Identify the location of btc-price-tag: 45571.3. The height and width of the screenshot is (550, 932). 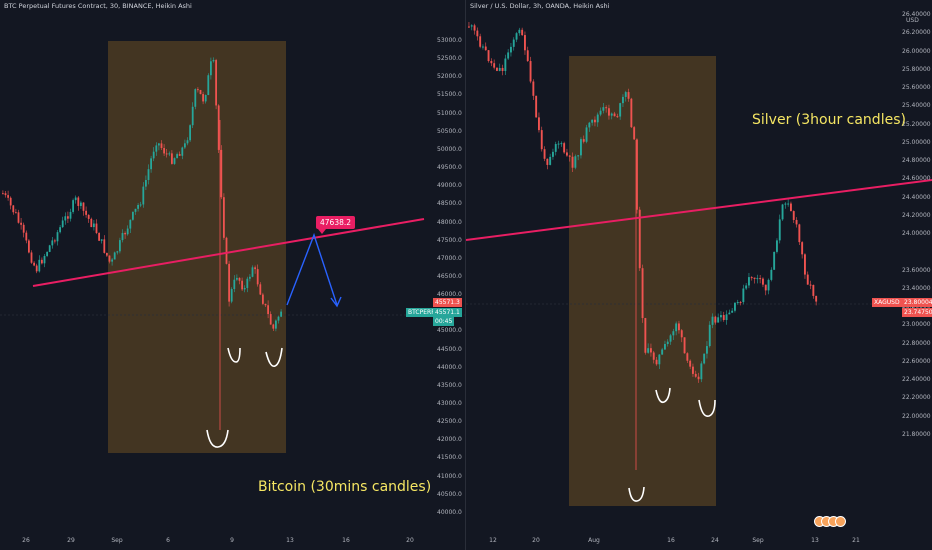
(447, 302).